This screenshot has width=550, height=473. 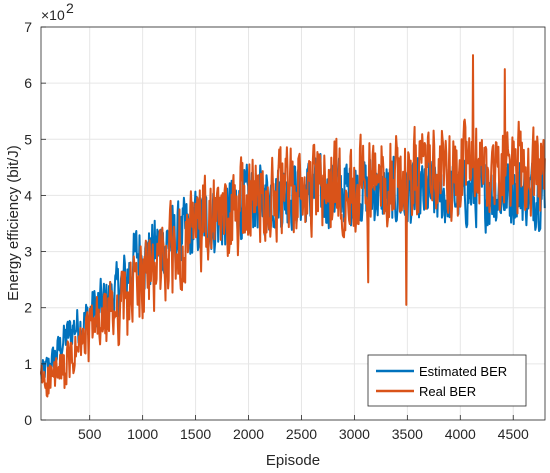 I want to click on legend: Estimated BER Real BER, so click(x=447, y=380).